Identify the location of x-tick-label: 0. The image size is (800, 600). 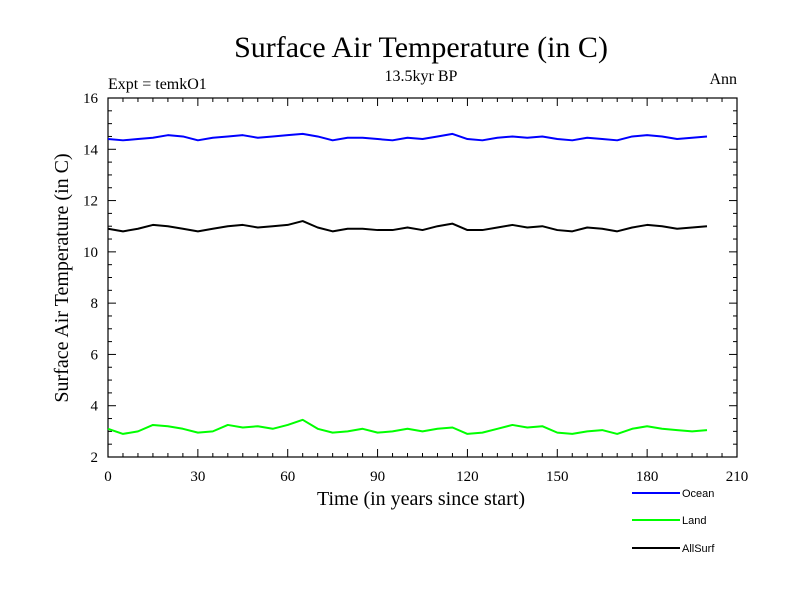
(108, 477).